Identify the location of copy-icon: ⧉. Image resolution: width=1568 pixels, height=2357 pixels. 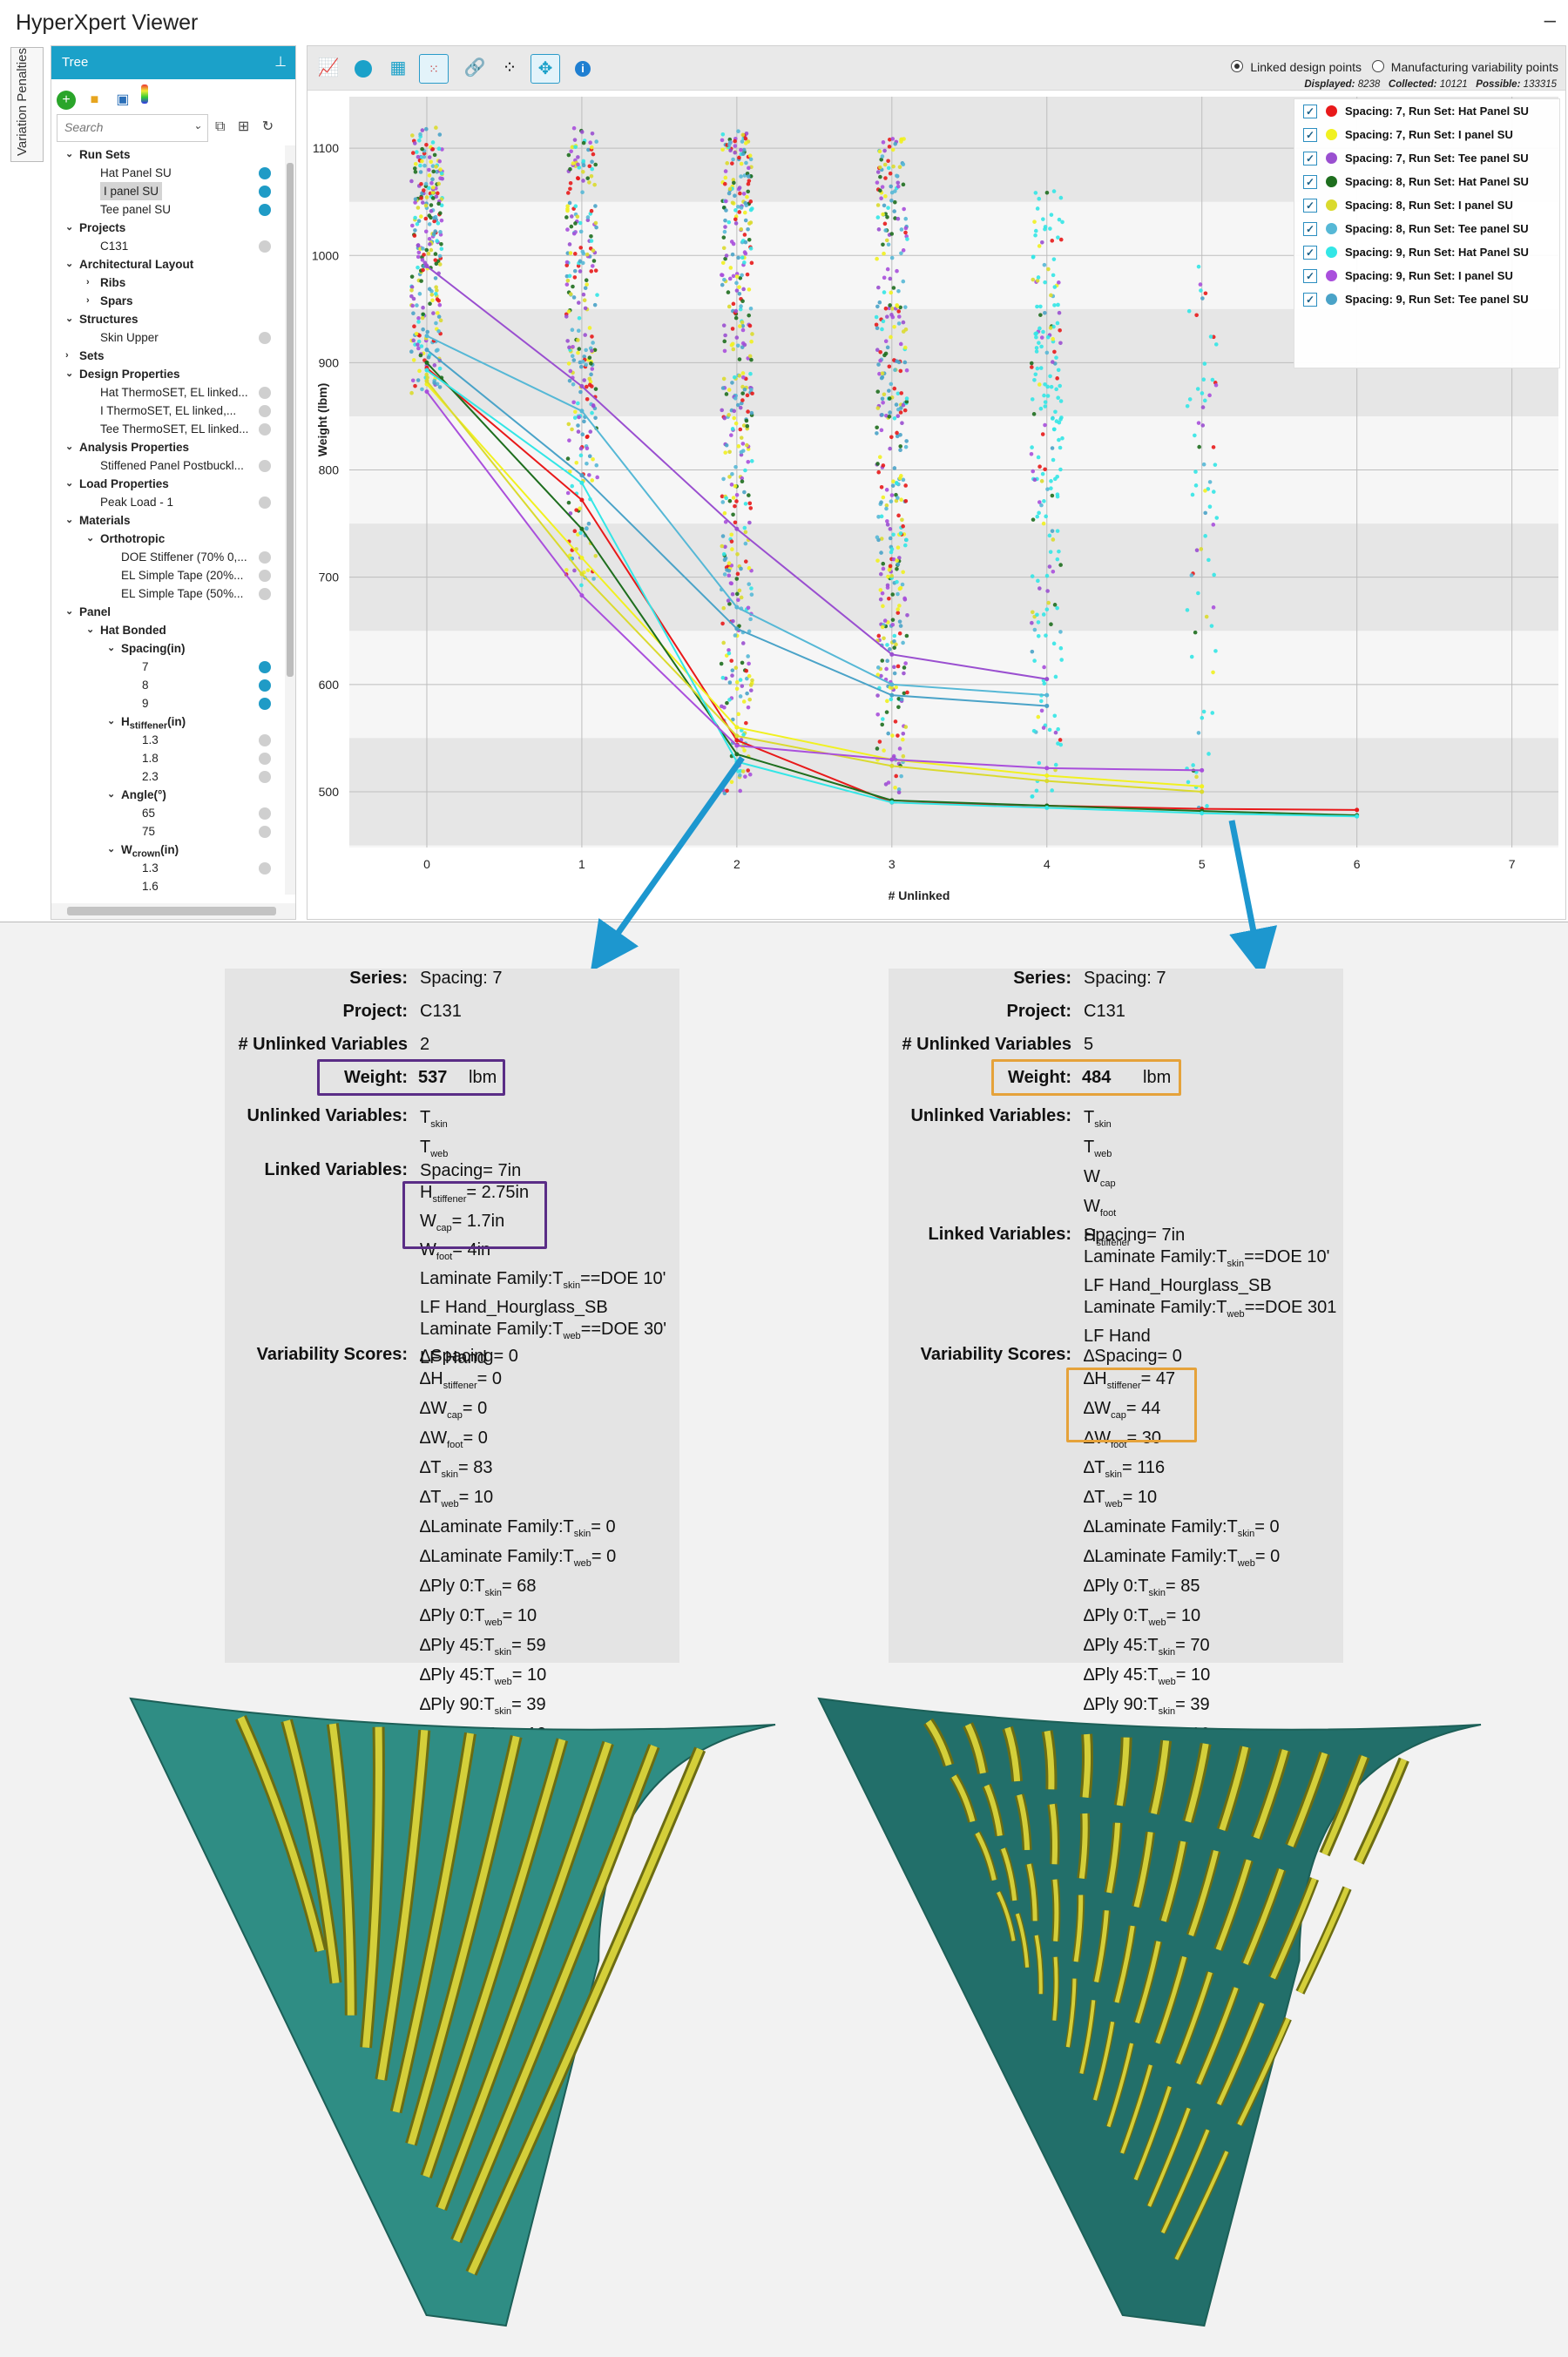
(220, 126).